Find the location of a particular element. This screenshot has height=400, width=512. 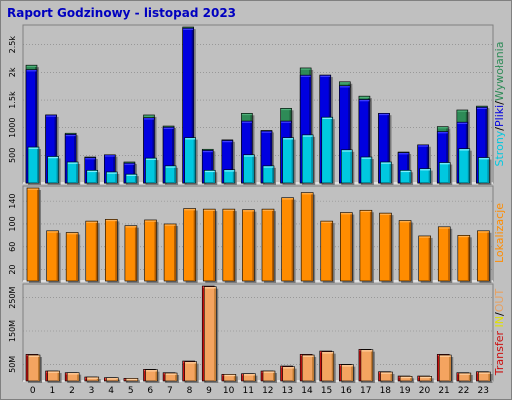

y-tick-label: 1000 is located at coordinates (12, 128).